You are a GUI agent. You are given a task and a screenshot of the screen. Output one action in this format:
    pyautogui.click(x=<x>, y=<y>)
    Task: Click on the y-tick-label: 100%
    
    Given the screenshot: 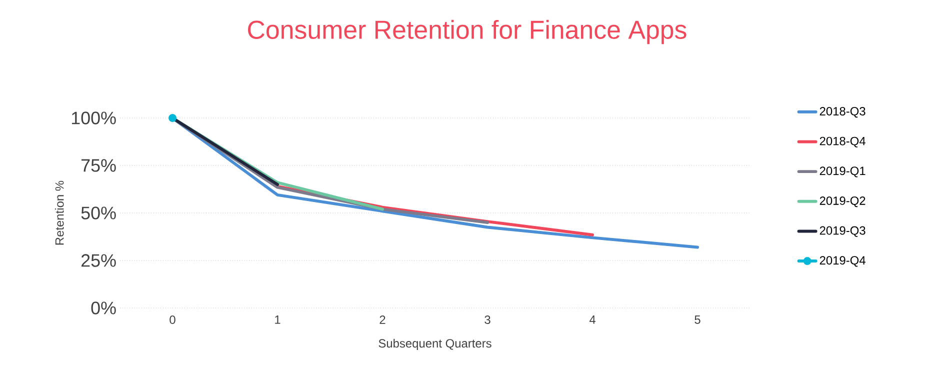 What is the action you would take?
    pyautogui.click(x=94, y=118)
    